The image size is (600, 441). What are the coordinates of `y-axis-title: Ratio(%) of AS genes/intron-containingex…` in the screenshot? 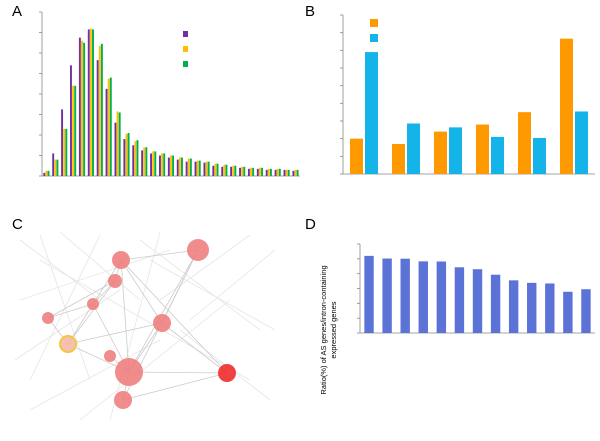 It's located at (328, 329).